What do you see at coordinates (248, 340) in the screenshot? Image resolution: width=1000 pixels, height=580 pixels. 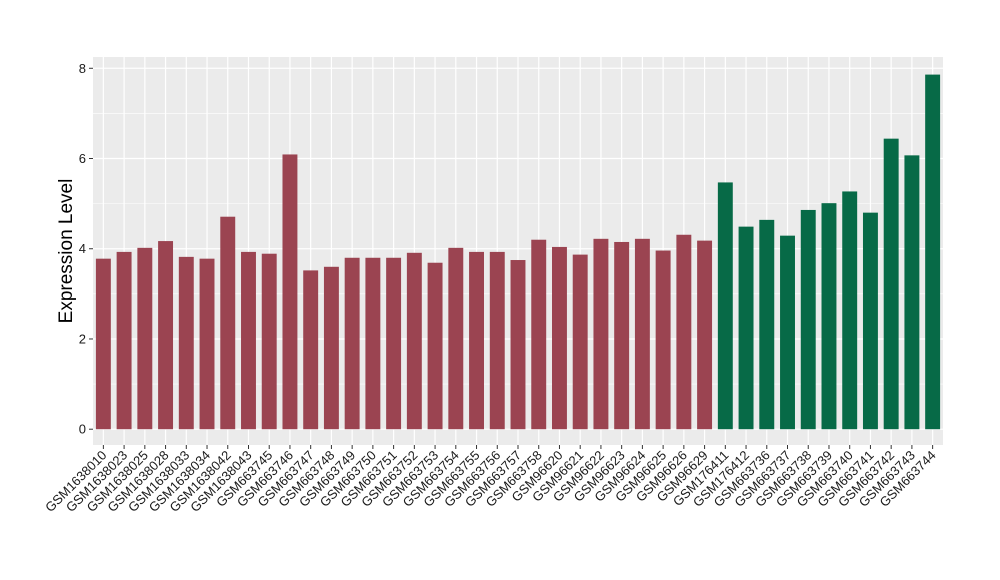 I see `bar-GSM1638043` at bounding box center [248, 340].